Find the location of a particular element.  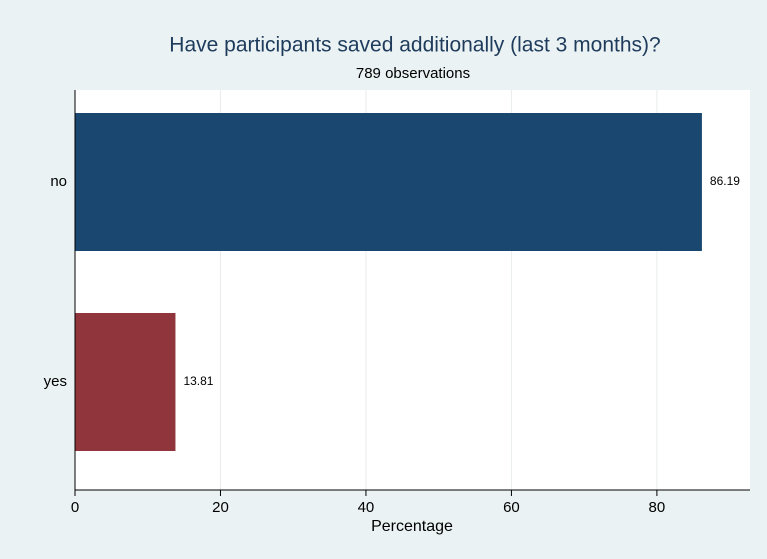

chart-subtitle: 789 observations is located at coordinates (413, 73).